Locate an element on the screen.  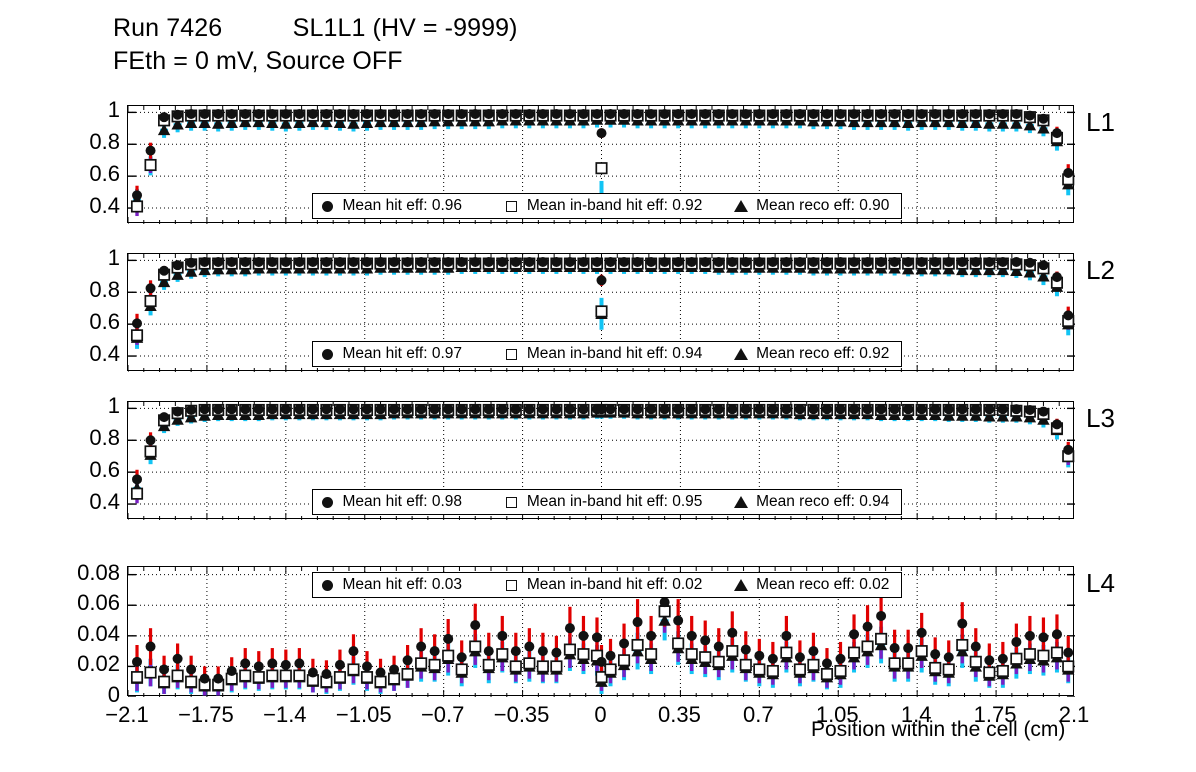
plot-graphics-l2 is located at coordinates (601, 313).